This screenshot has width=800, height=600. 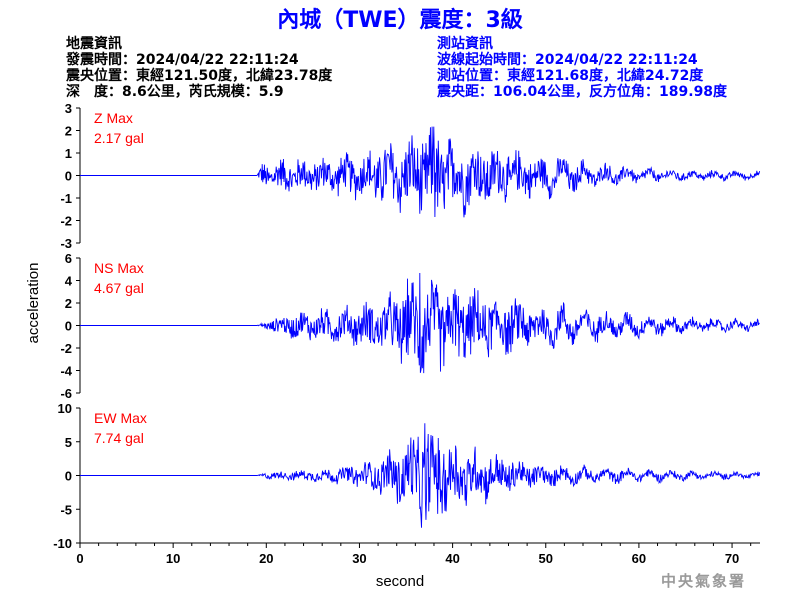 What do you see at coordinates (119, 288) in the screenshot?
I see `ns-max-value: 4.67 gal` at bounding box center [119, 288].